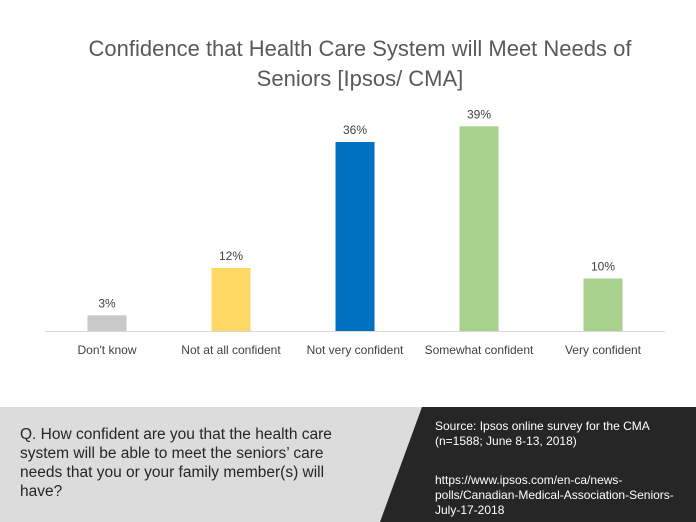  Describe the element at coordinates (479, 114) in the screenshot. I see `data-label: 39%` at that location.